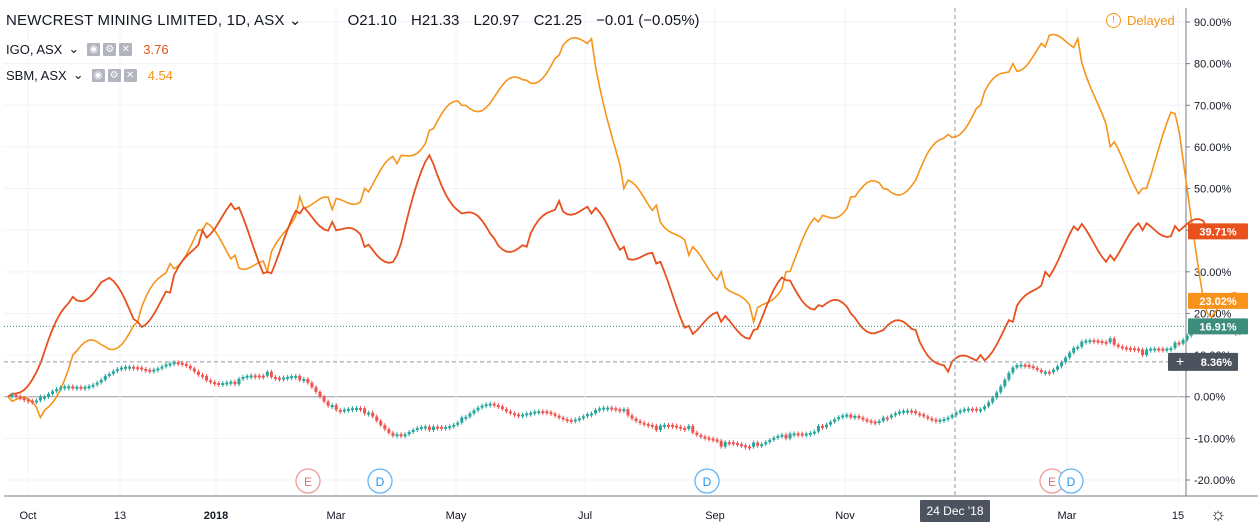  I want to click on compare-value-igo: 3.76, so click(156, 49).